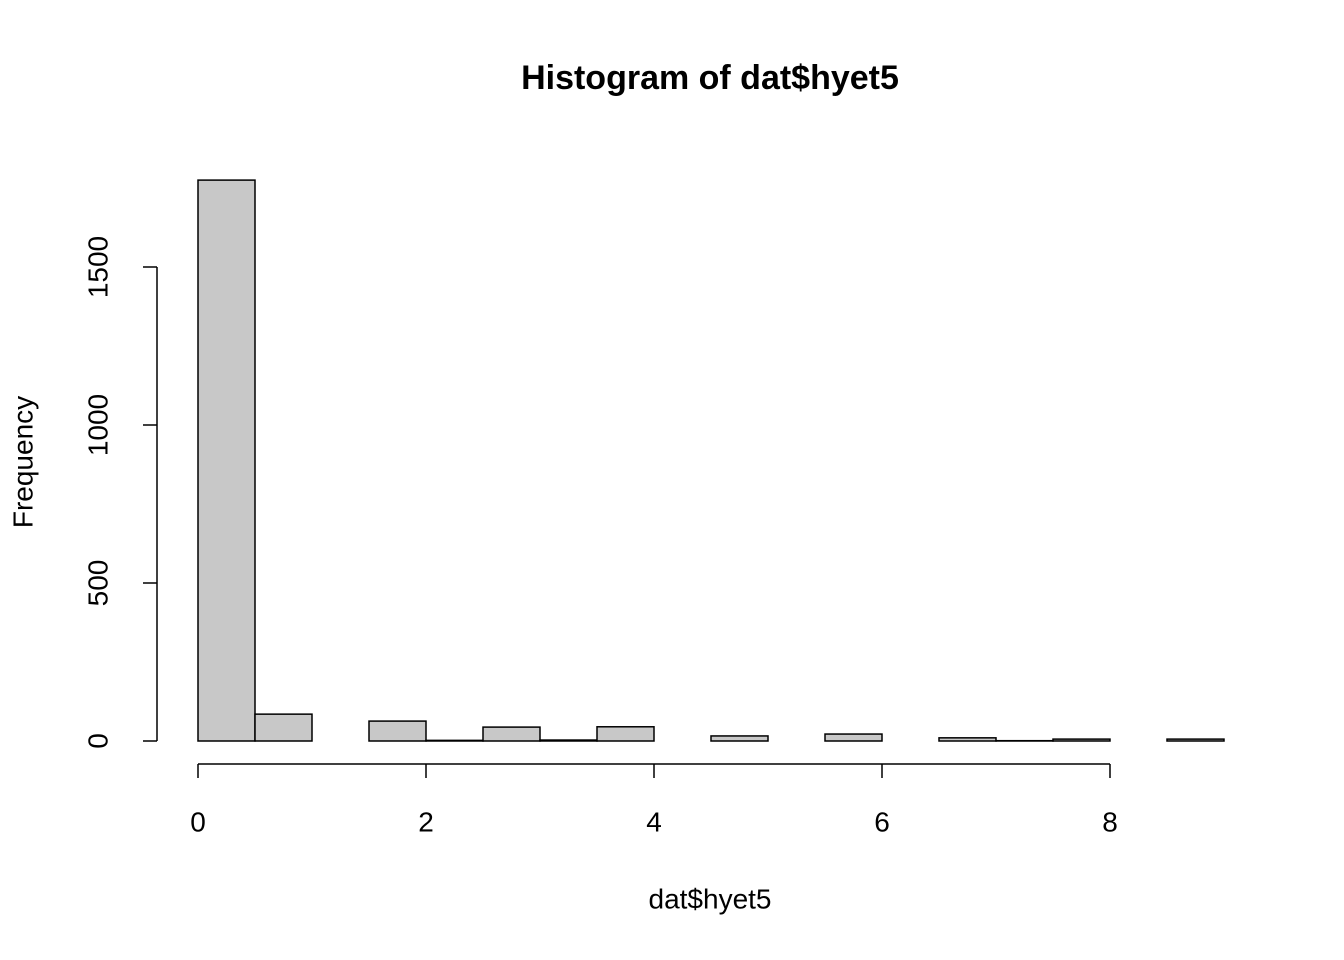 The width and height of the screenshot is (1344, 960). I want to click on y-tick-label: 1000, so click(97, 425).